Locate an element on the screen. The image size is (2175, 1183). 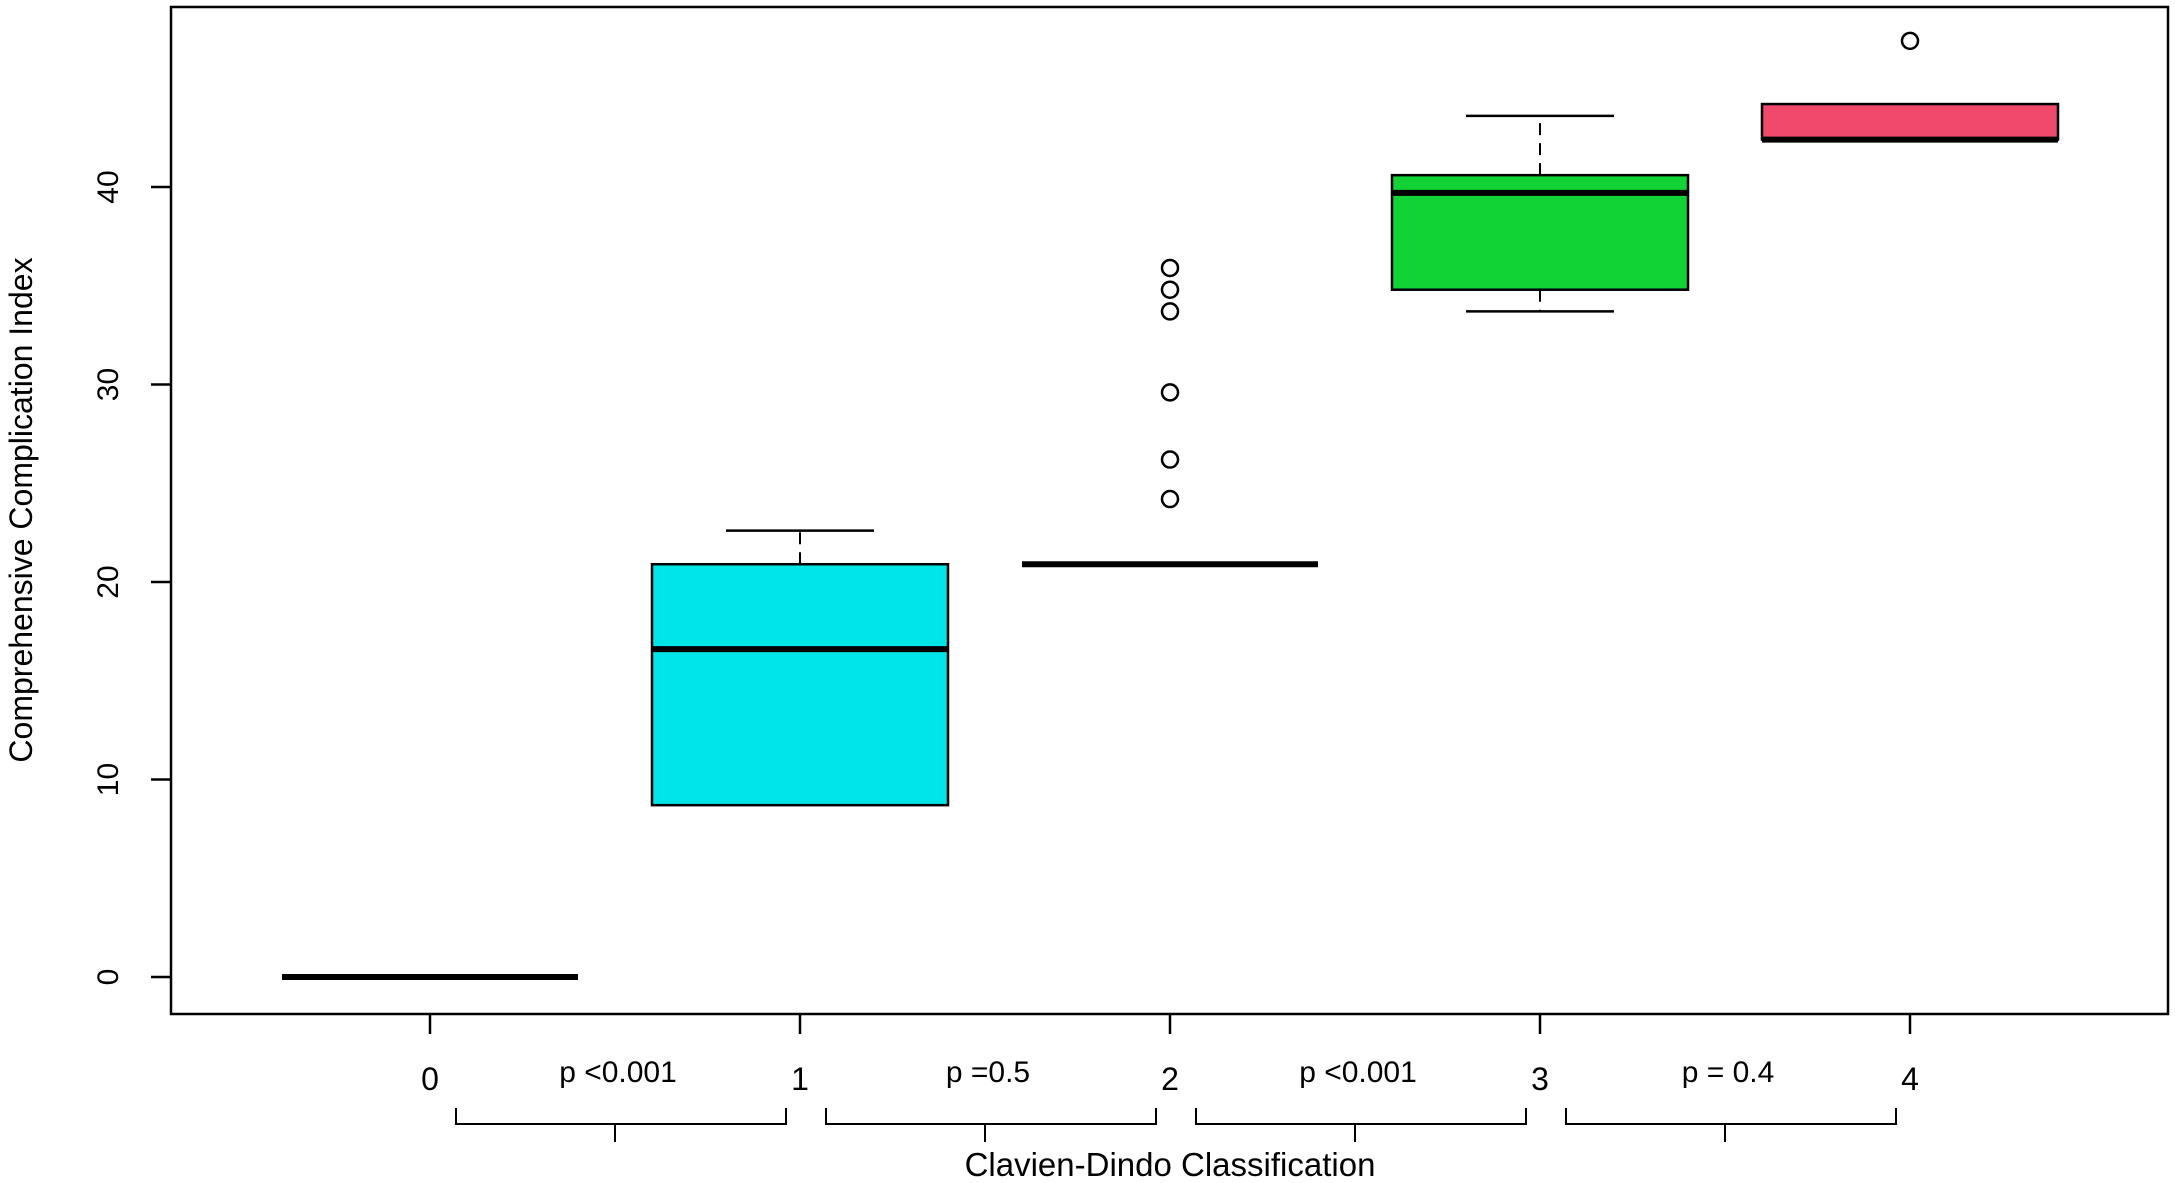
comparison-0-1: p <0.001 is located at coordinates (621, 1099).